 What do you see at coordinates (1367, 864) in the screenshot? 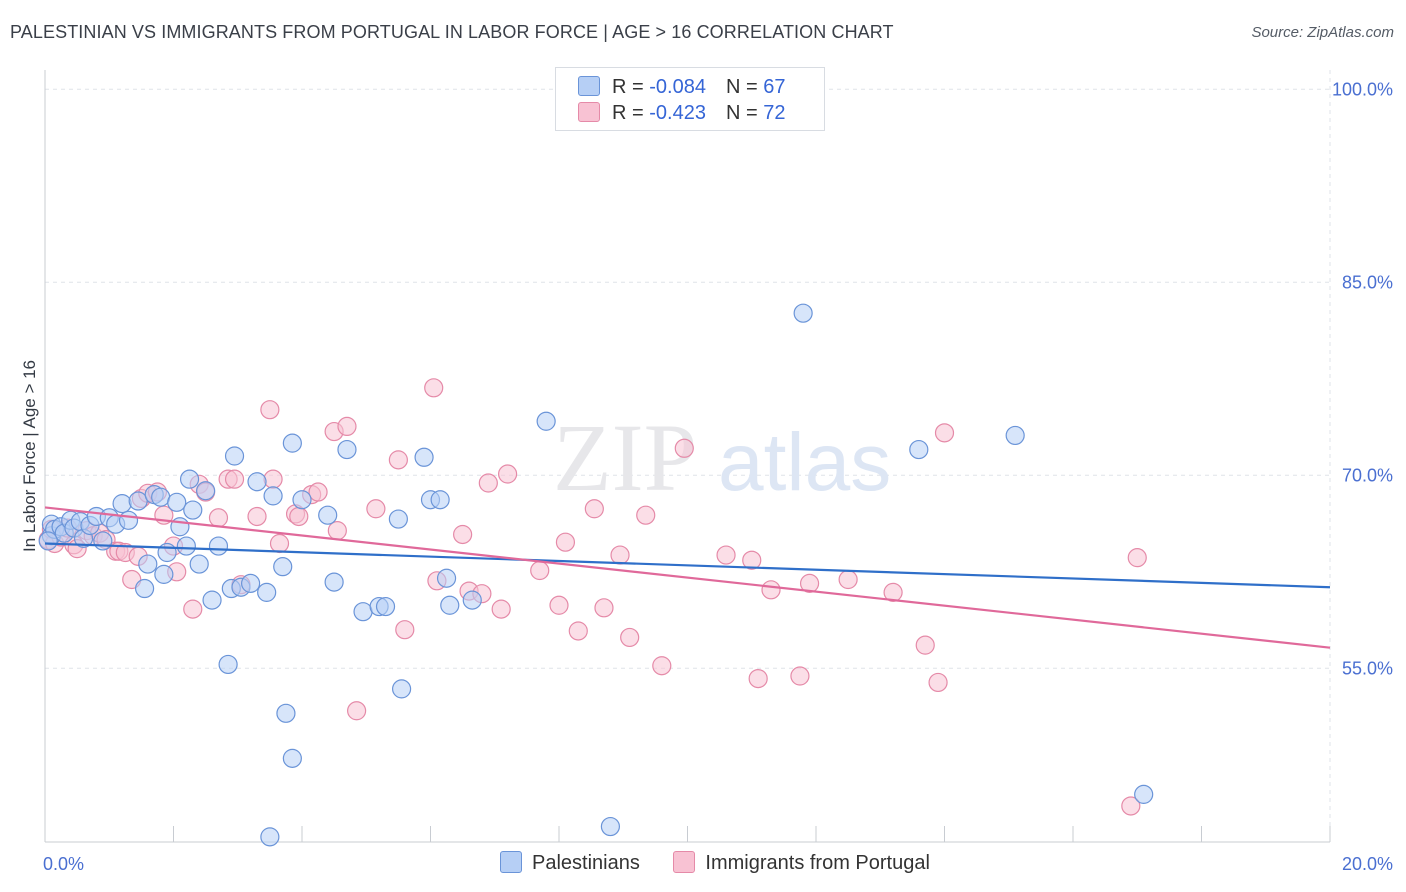
I see `x-tick-label: 20.0%` at bounding box center [1367, 864].